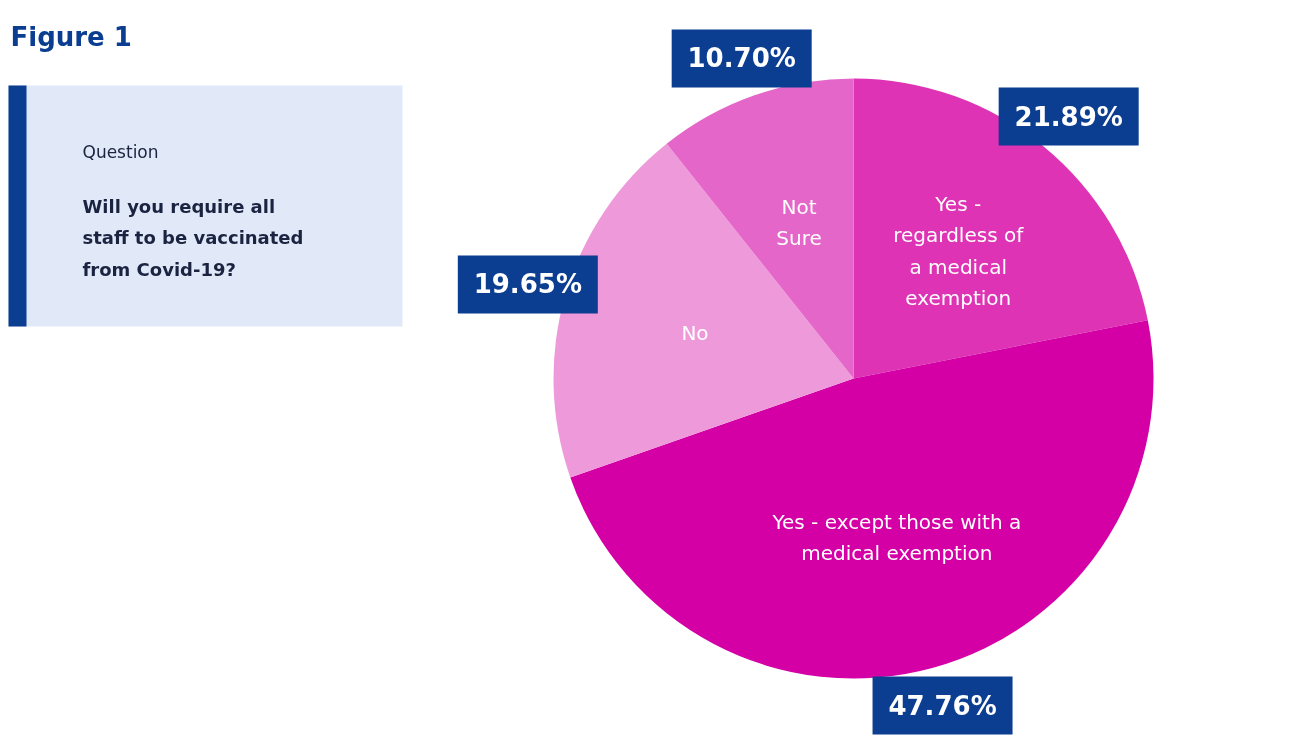  I want to click on slice-label: Not Sure, so click(799, 223).